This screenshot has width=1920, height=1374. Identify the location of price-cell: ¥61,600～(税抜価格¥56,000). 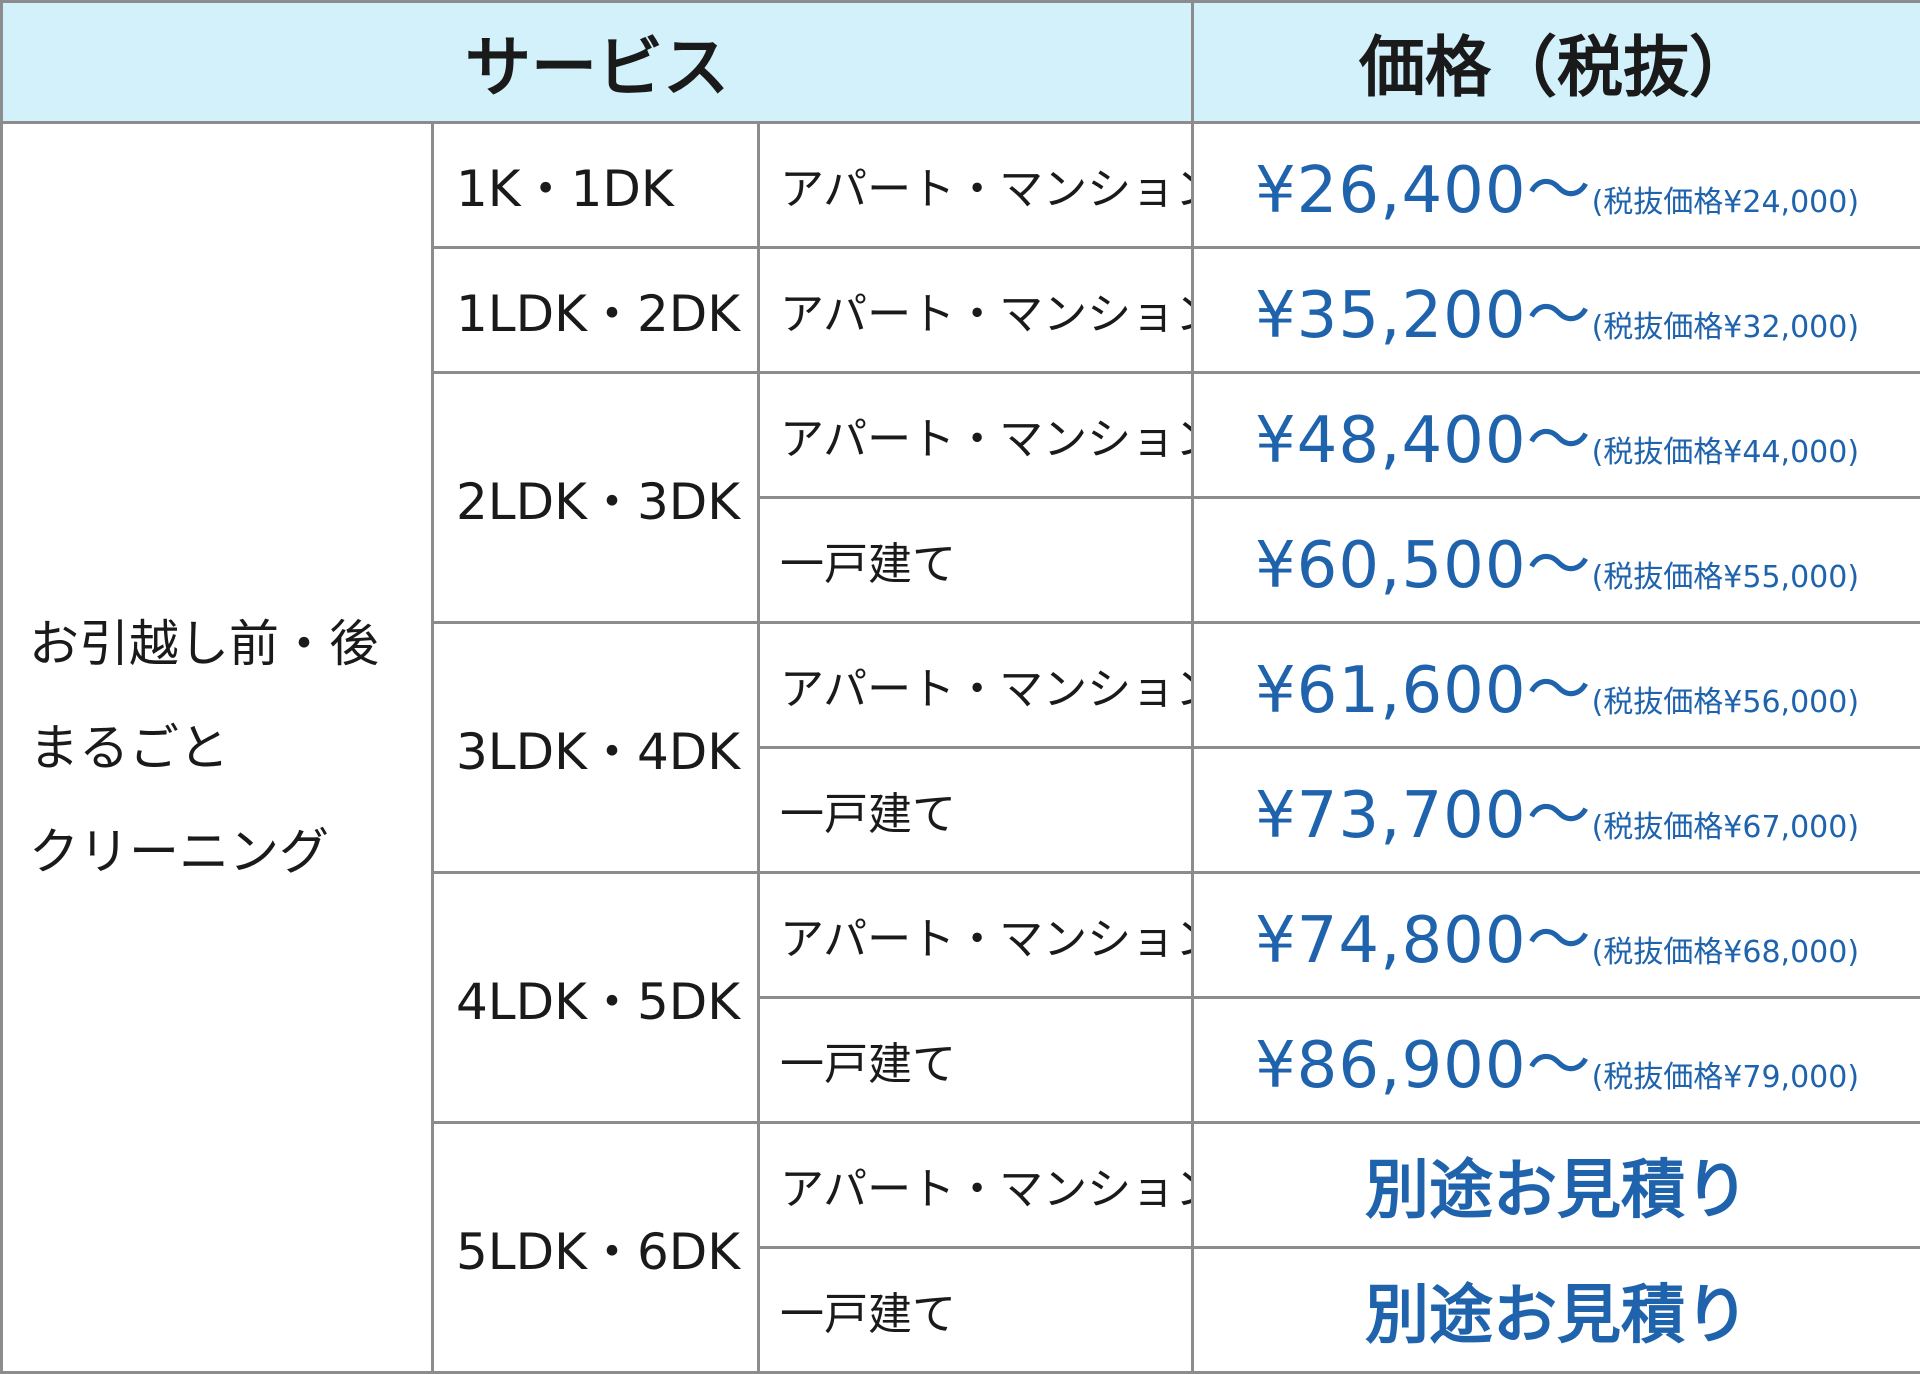
(1556, 685).